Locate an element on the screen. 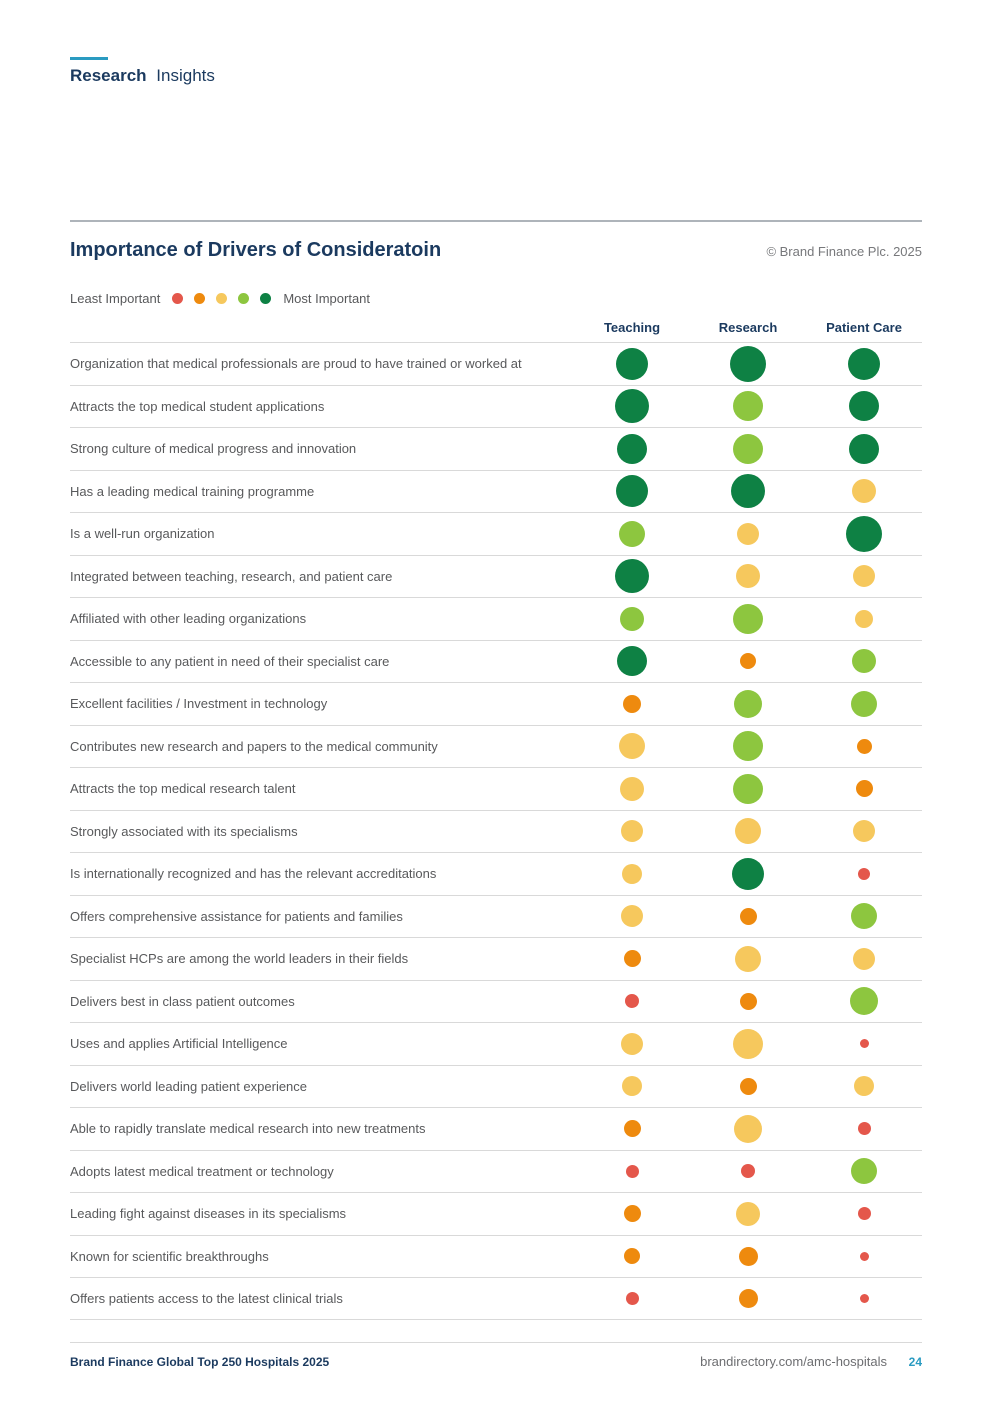 This screenshot has height=1403, width=992. column-headers: Teaching Research Patient Care is located at coordinates (496, 327).